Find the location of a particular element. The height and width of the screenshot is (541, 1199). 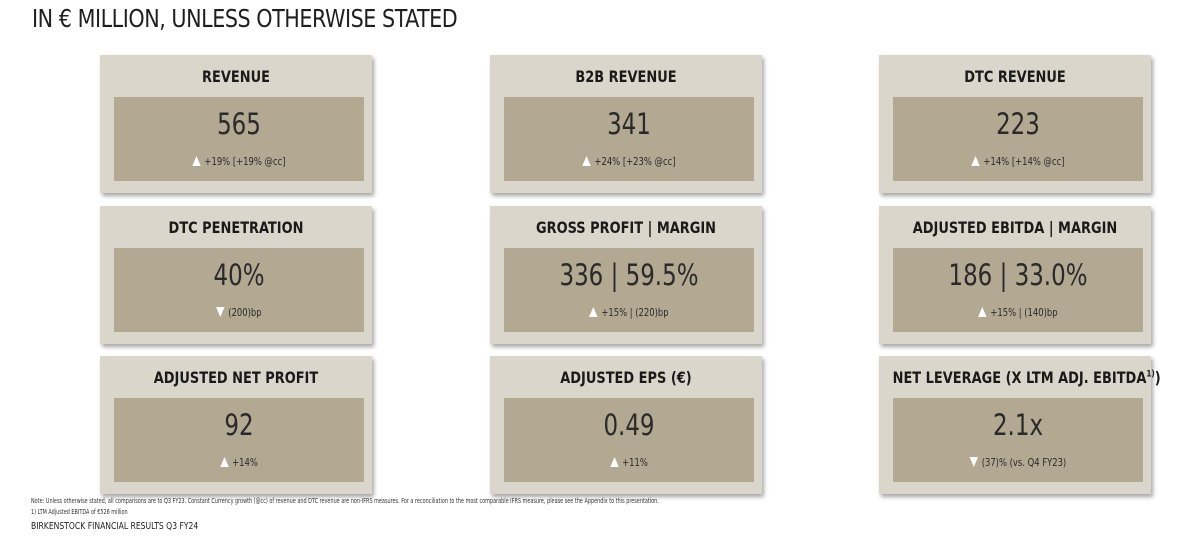

kpi-card-dtc-penetration: DTC PENETRATION 40% (200)bp is located at coordinates (236, 275).